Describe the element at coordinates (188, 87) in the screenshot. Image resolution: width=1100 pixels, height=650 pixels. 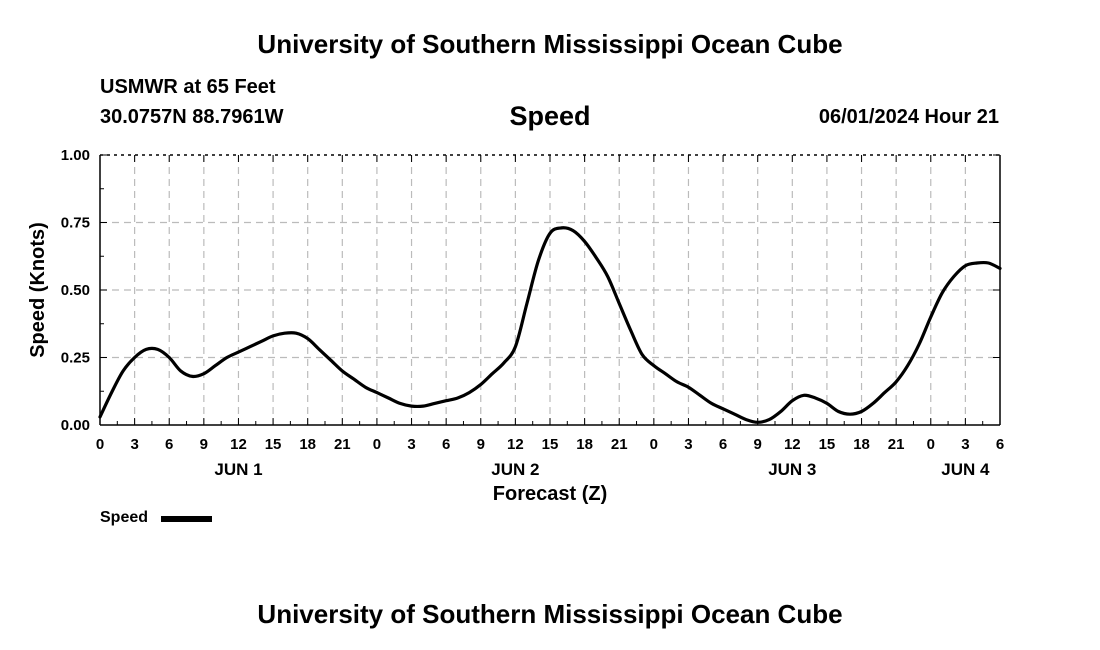
I see `station-label: USMWR at 65 Feet` at that location.